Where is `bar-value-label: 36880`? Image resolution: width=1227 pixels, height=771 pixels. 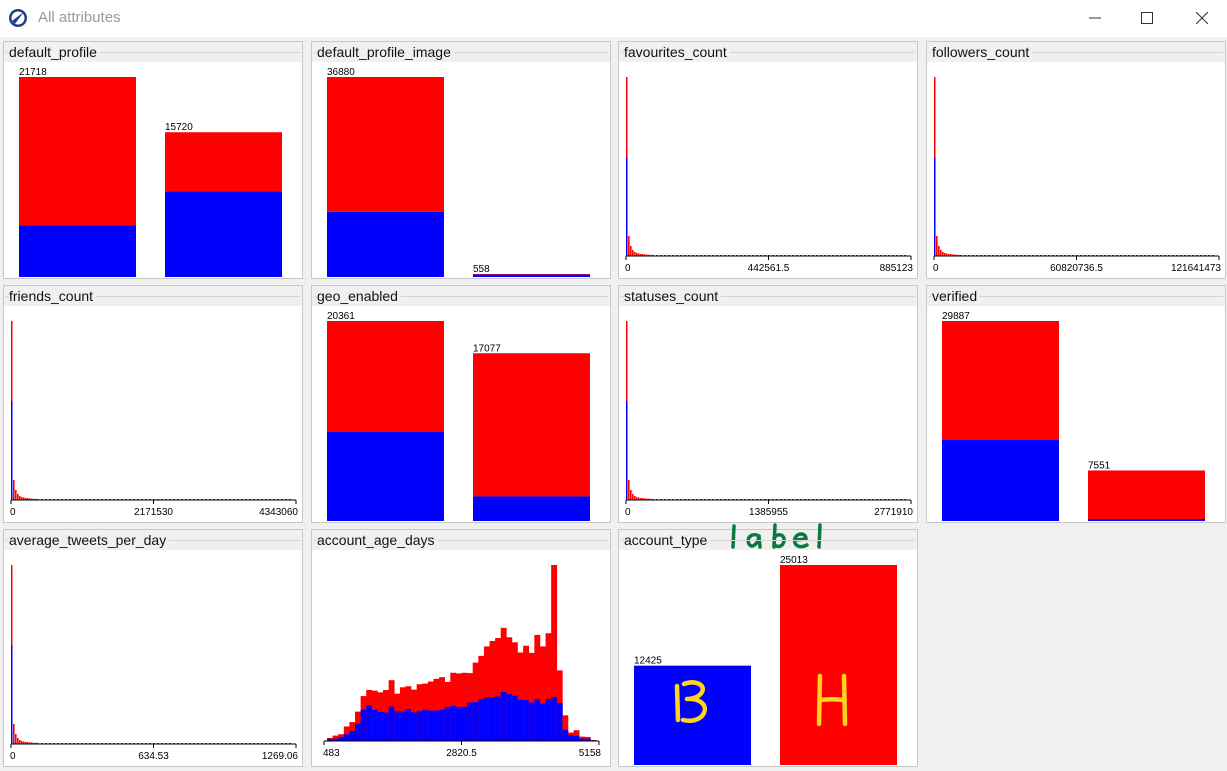 bar-value-label: 36880 is located at coordinates (341, 72).